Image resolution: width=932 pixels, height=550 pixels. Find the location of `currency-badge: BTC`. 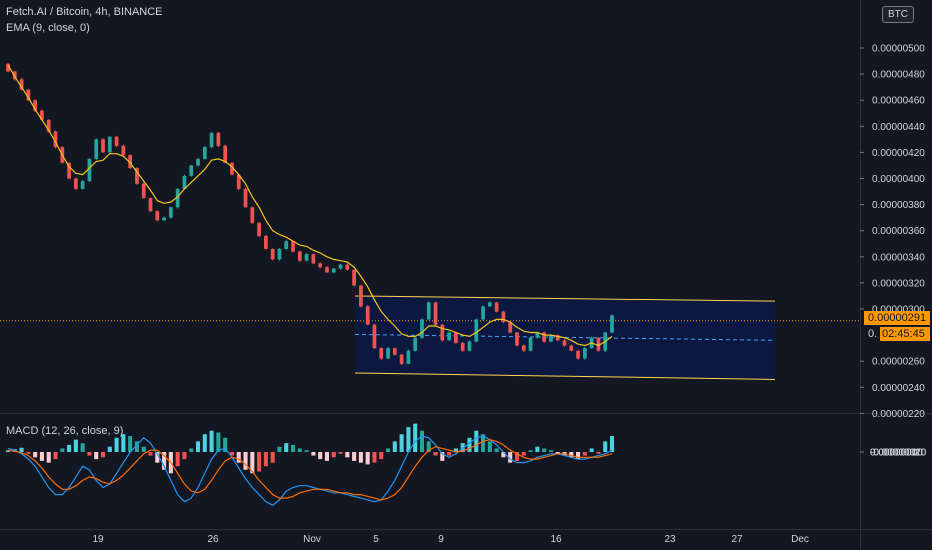

currency-badge: BTC is located at coordinates (898, 14).